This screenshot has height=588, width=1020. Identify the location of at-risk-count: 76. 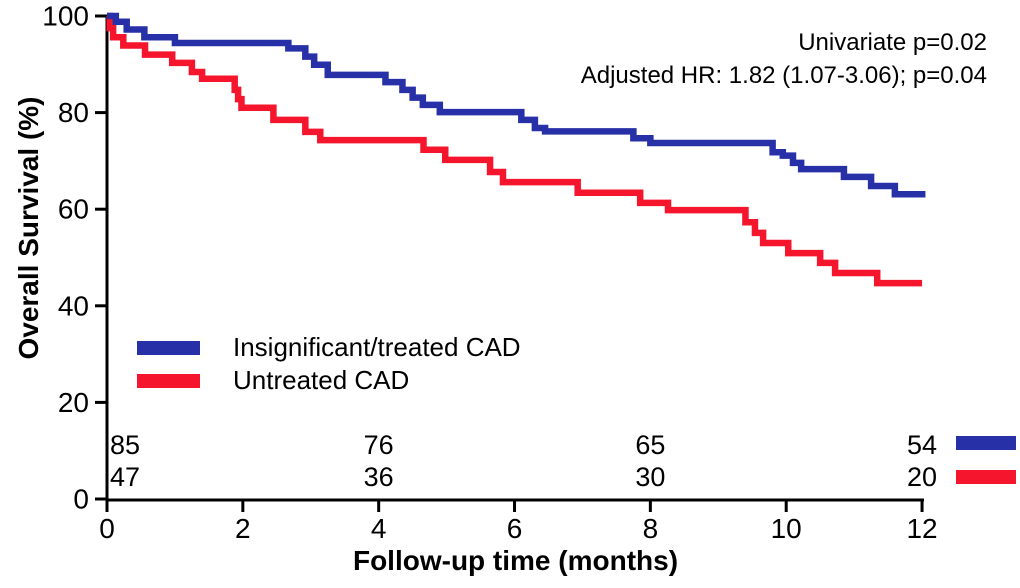
(379, 445).